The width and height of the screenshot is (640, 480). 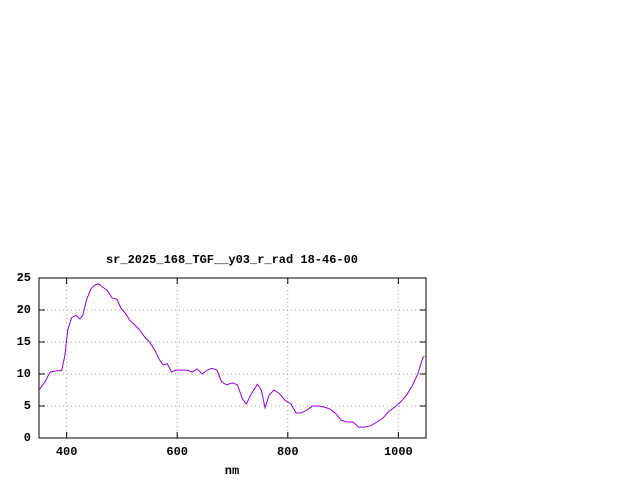 I want to click on x-tick-label: 1000, so click(x=398, y=452).